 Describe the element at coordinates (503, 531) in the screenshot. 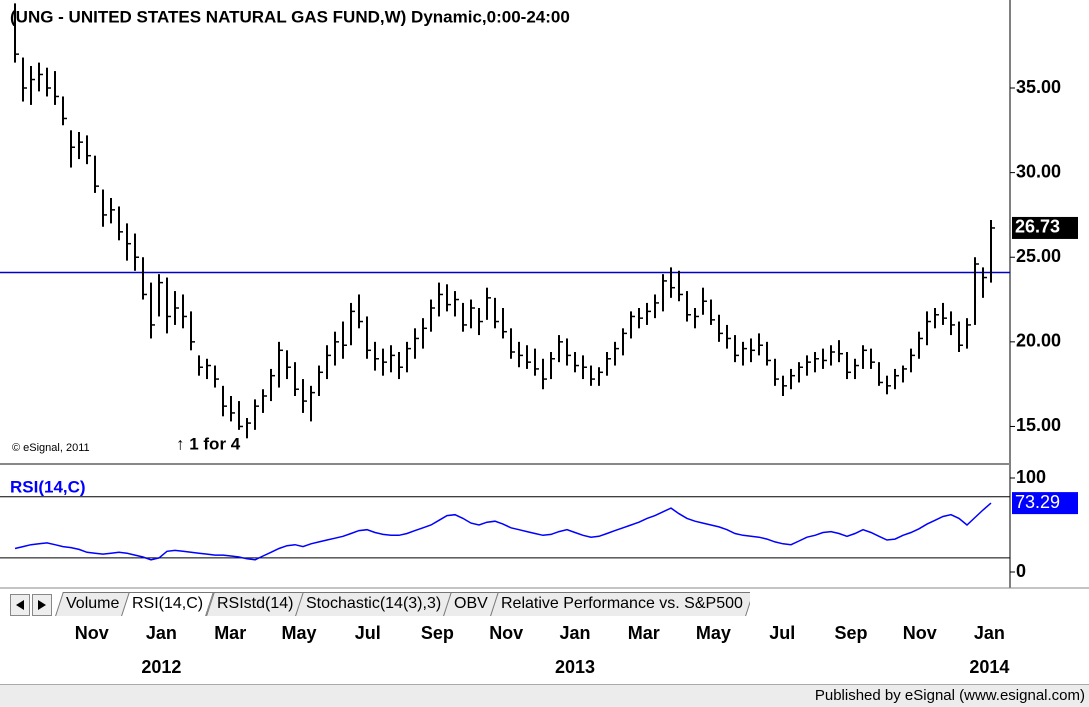

I see `rsi-line` at that location.